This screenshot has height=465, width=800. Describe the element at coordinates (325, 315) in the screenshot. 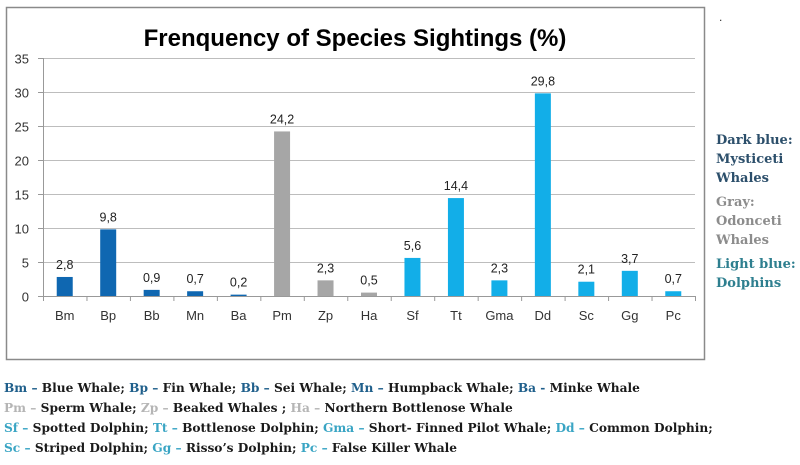

I see `x-tick-label-Zp: Zp` at that location.